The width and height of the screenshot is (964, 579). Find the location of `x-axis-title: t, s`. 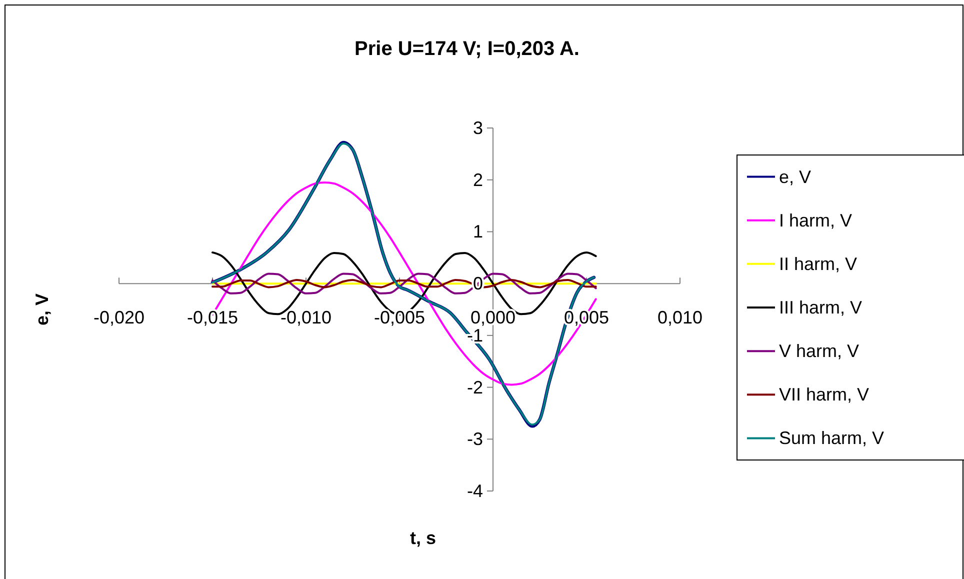

x-axis-title: t, s is located at coordinates (423, 538).